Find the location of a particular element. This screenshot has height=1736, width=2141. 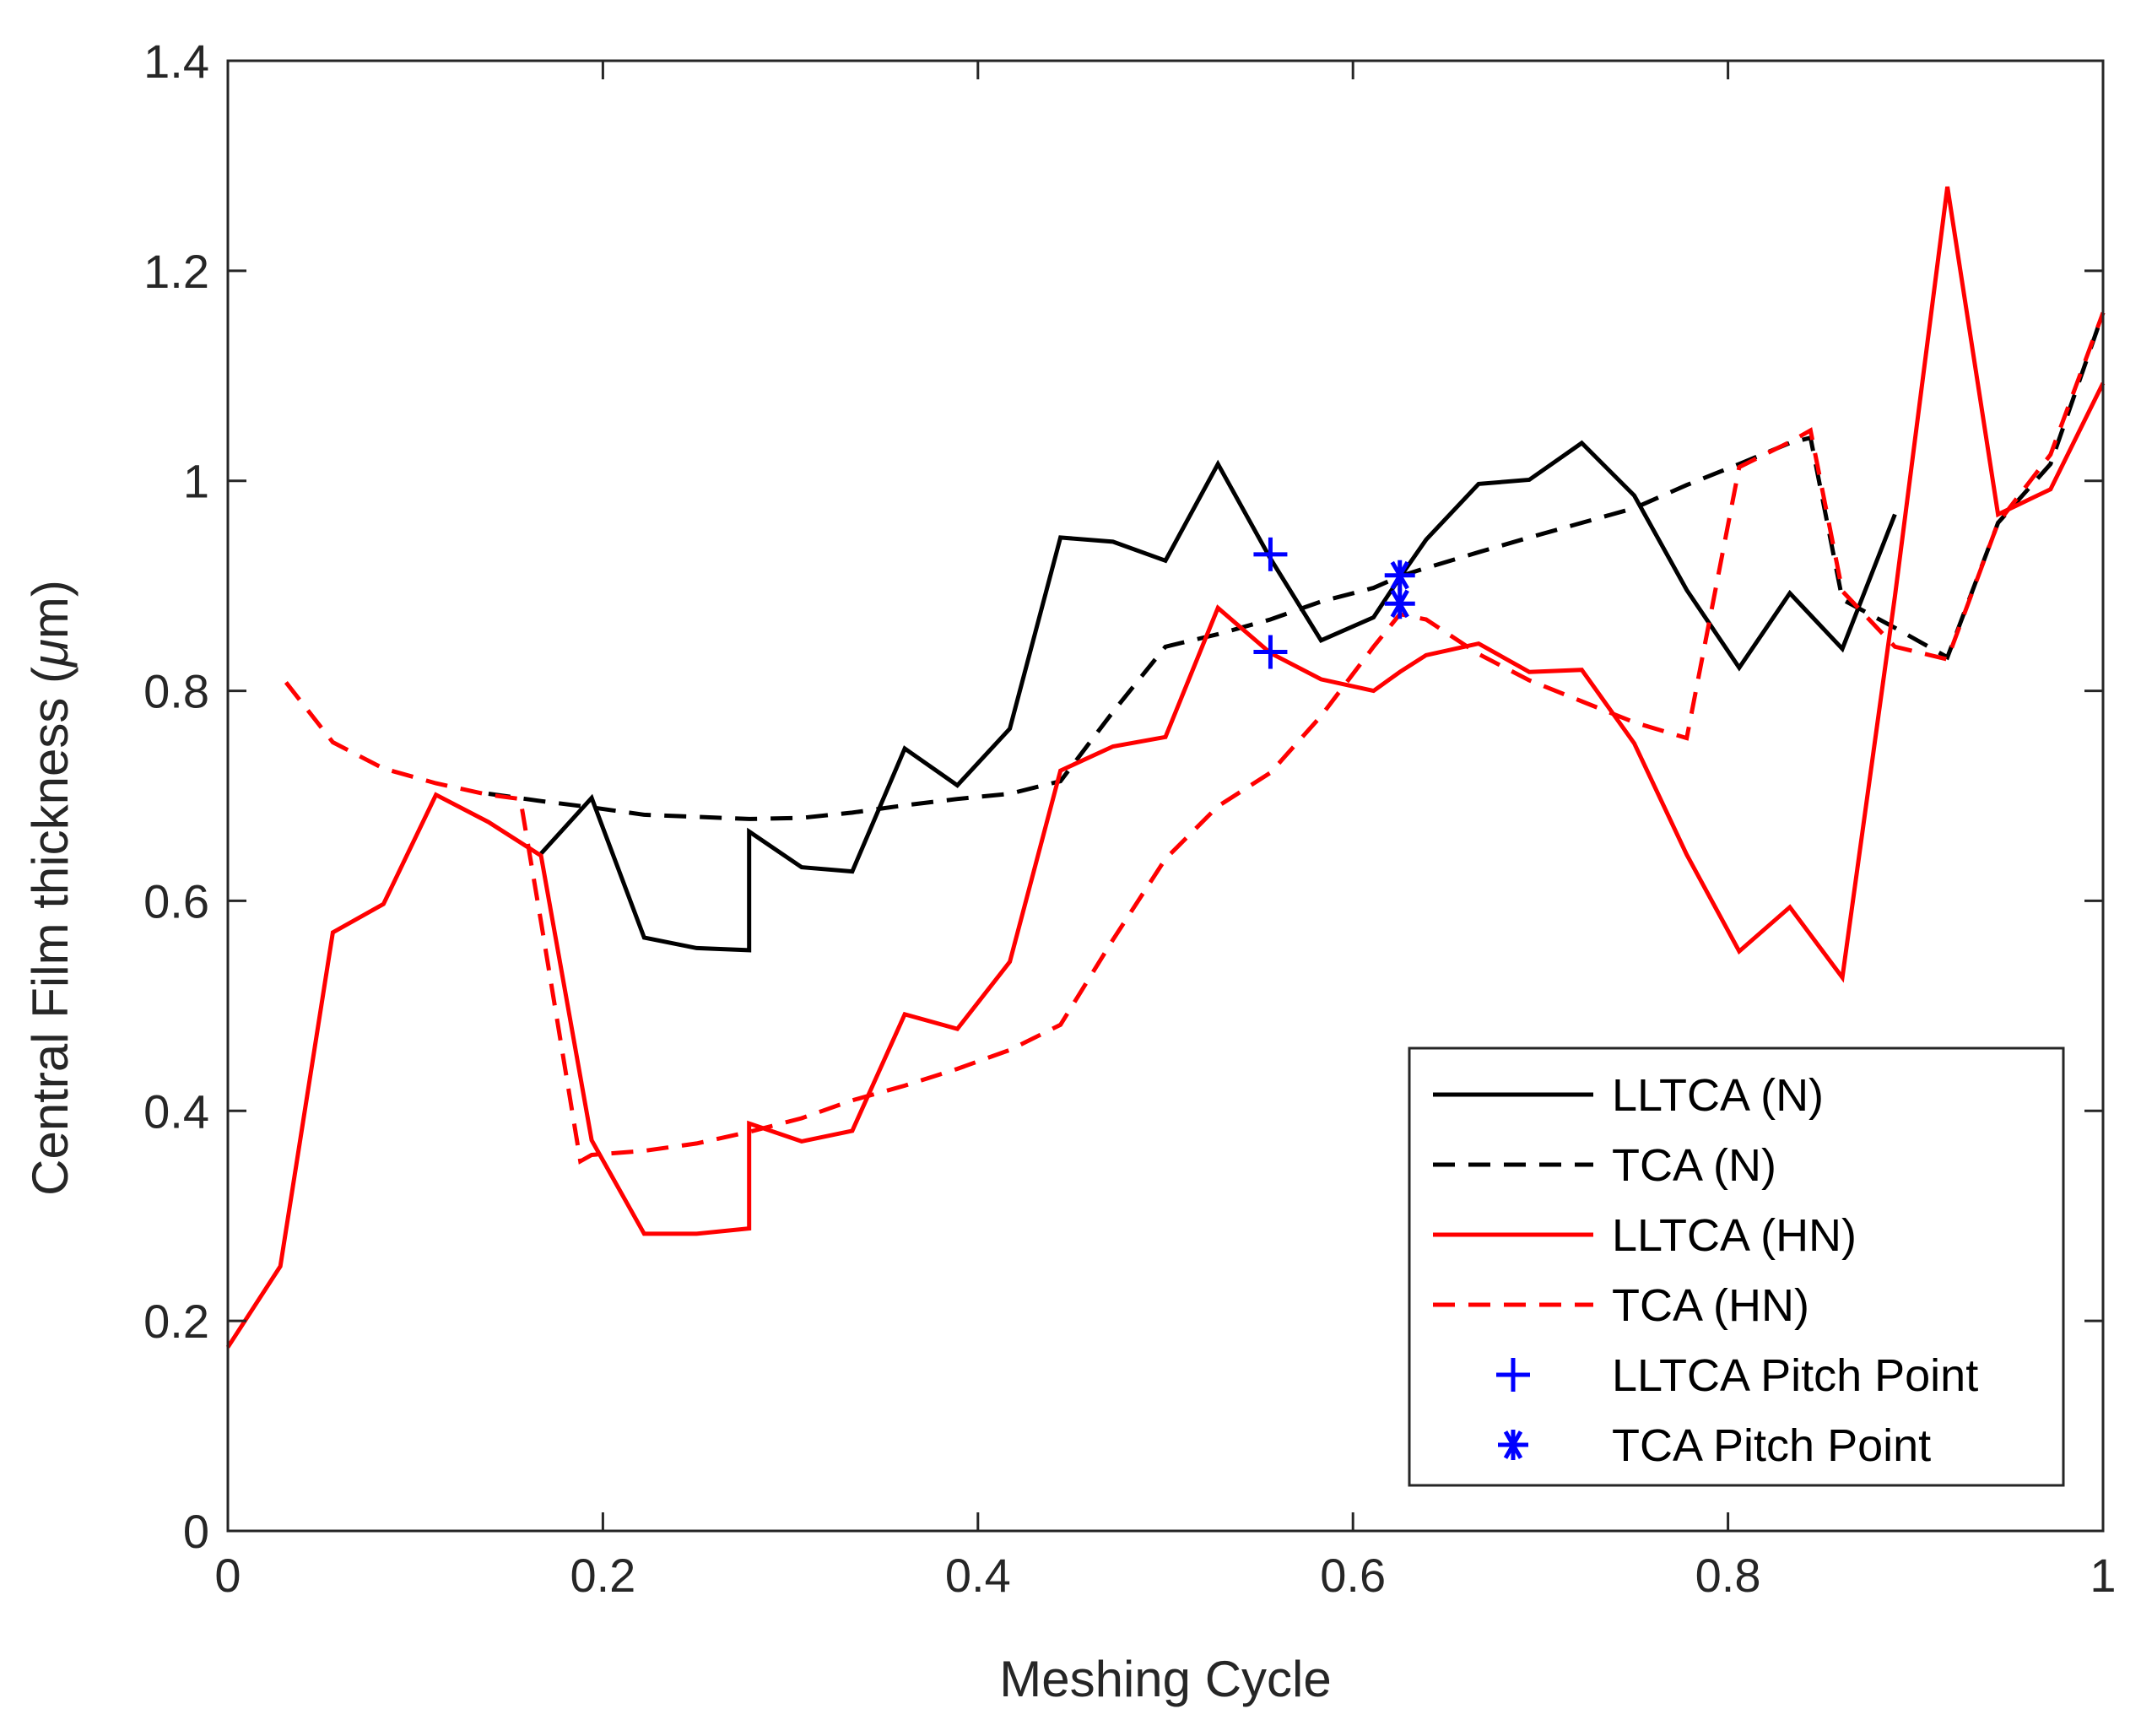

x-tick-label-4: 0.8 is located at coordinates (1728, 1575).